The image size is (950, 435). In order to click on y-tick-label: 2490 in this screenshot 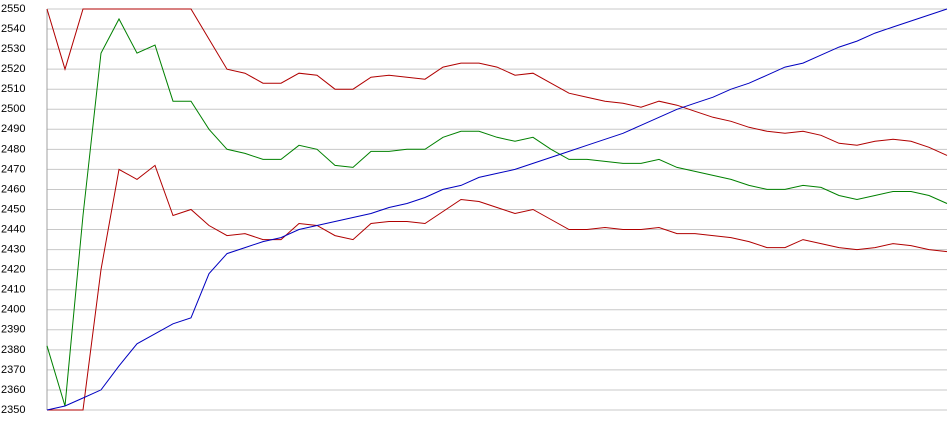, I will do `click(13, 129)`.